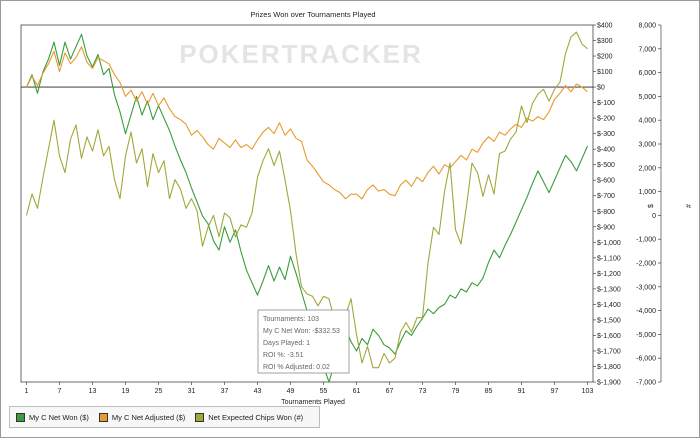 This screenshot has height=442, width=700. Describe the element at coordinates (148, 417) in the screenshot. I see `legend-label: My C Net Adjusted ($)` at that location.